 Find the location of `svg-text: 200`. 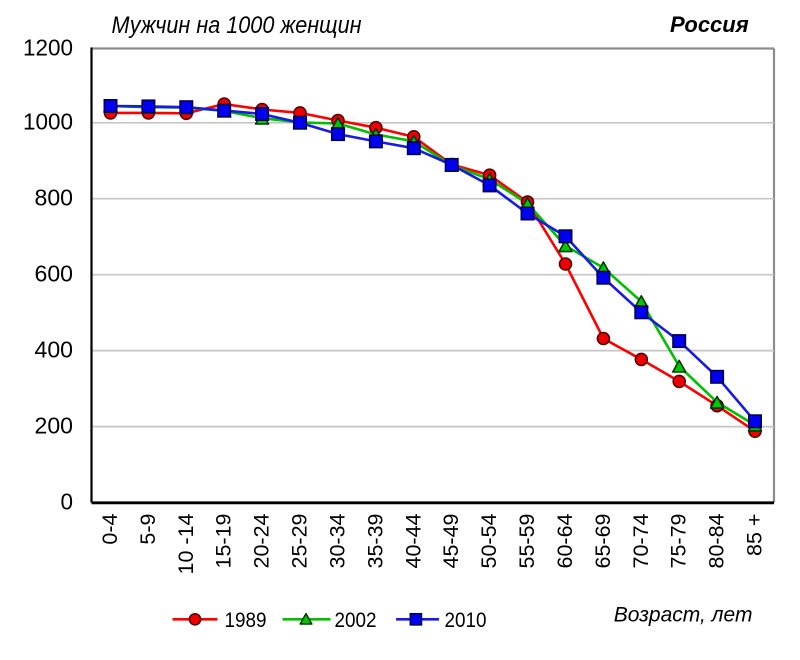

svg-text: 200 is located at coordinates (54, 426).